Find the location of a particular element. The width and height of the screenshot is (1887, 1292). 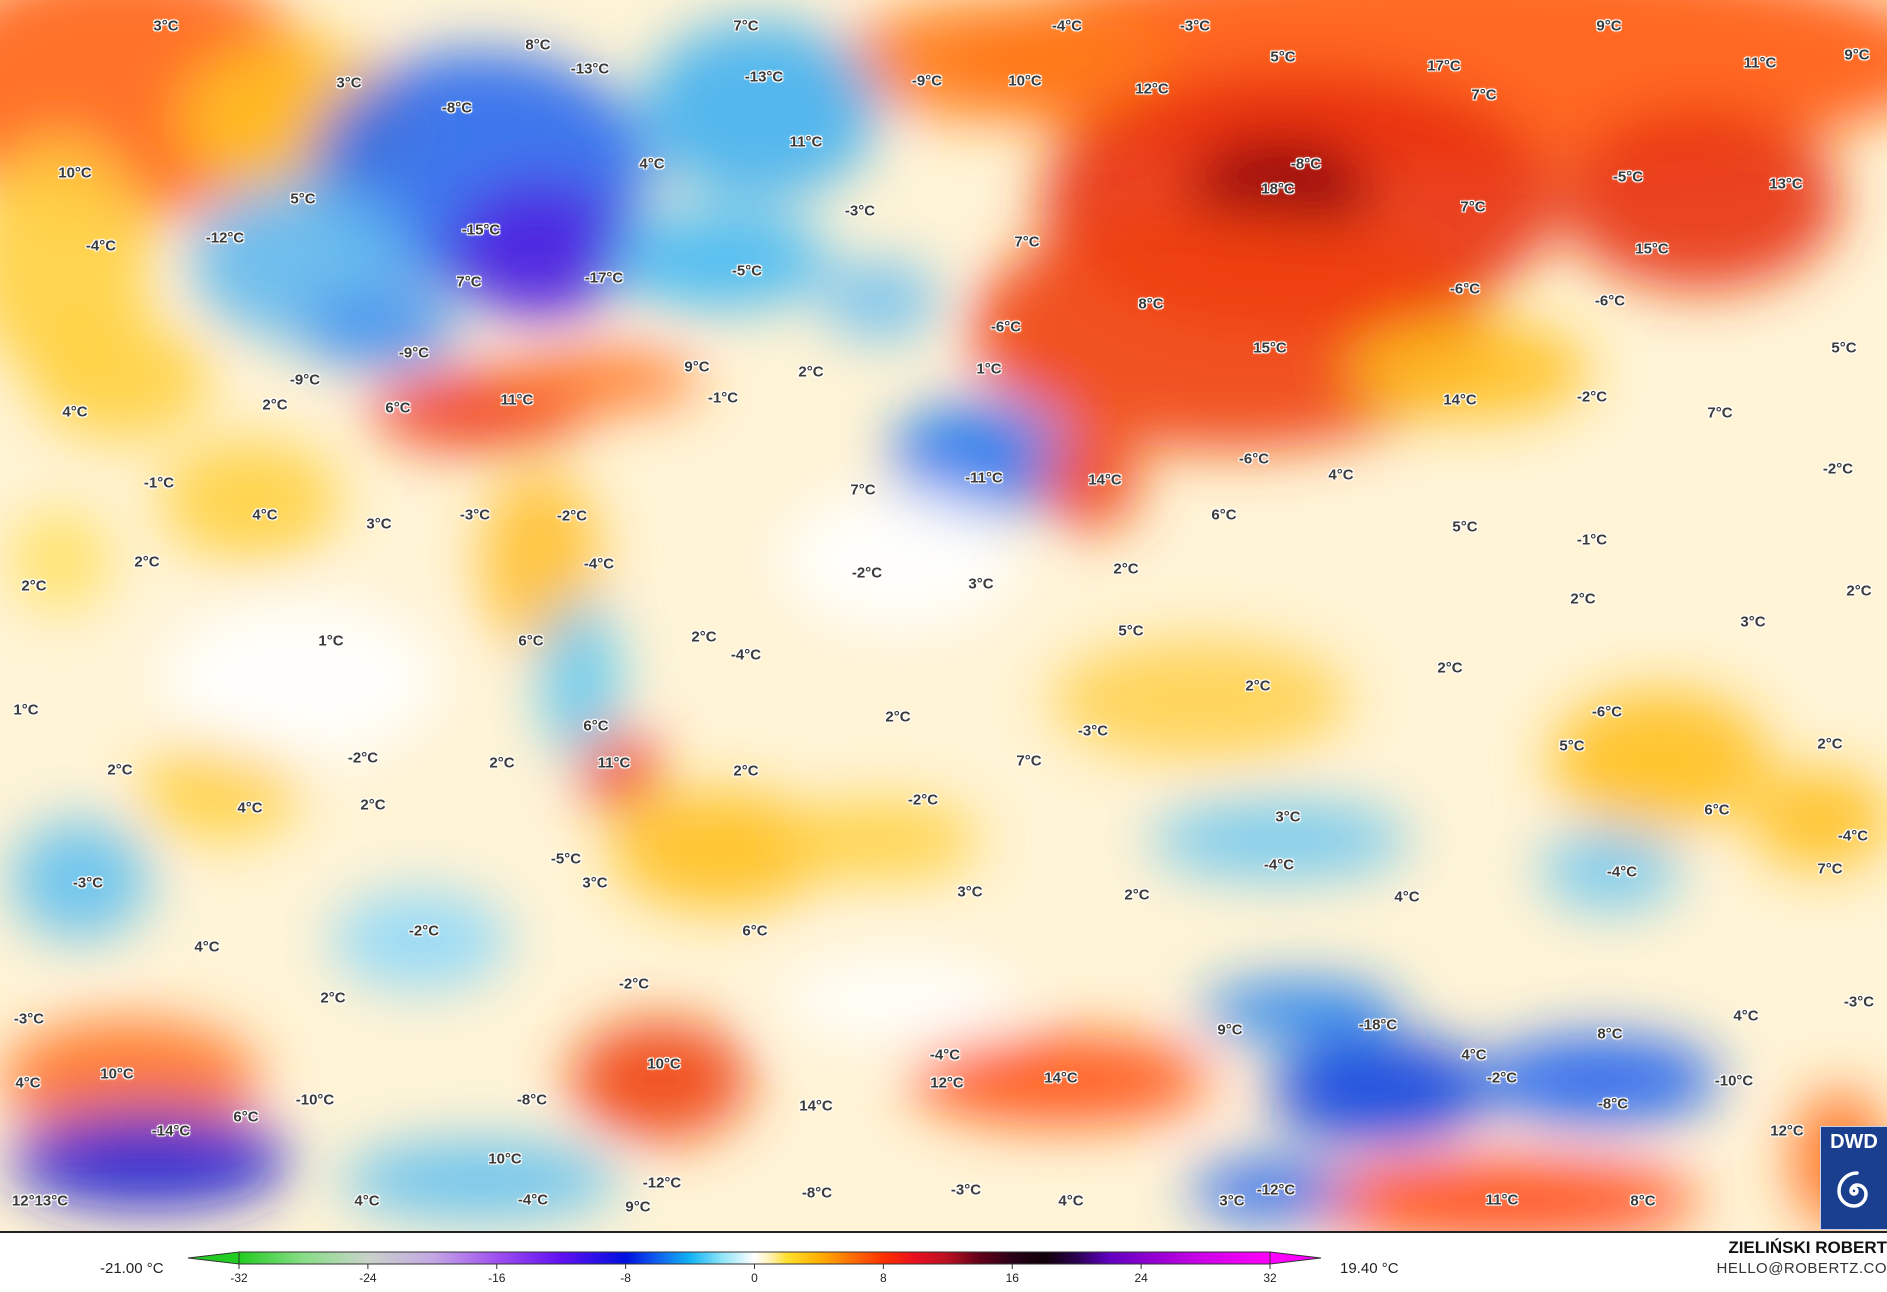

spiral-icon is located at coordinates (1852, 1189).